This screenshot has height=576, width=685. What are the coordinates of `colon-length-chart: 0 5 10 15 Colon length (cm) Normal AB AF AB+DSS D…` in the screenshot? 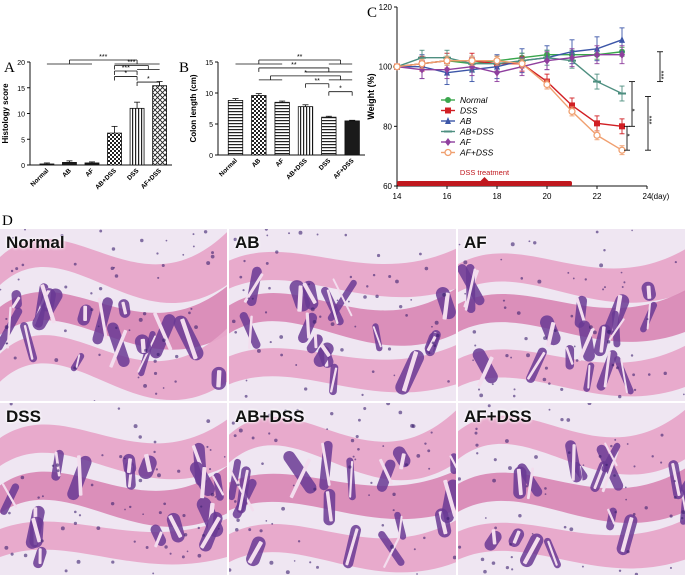 It's located at (277, 117).